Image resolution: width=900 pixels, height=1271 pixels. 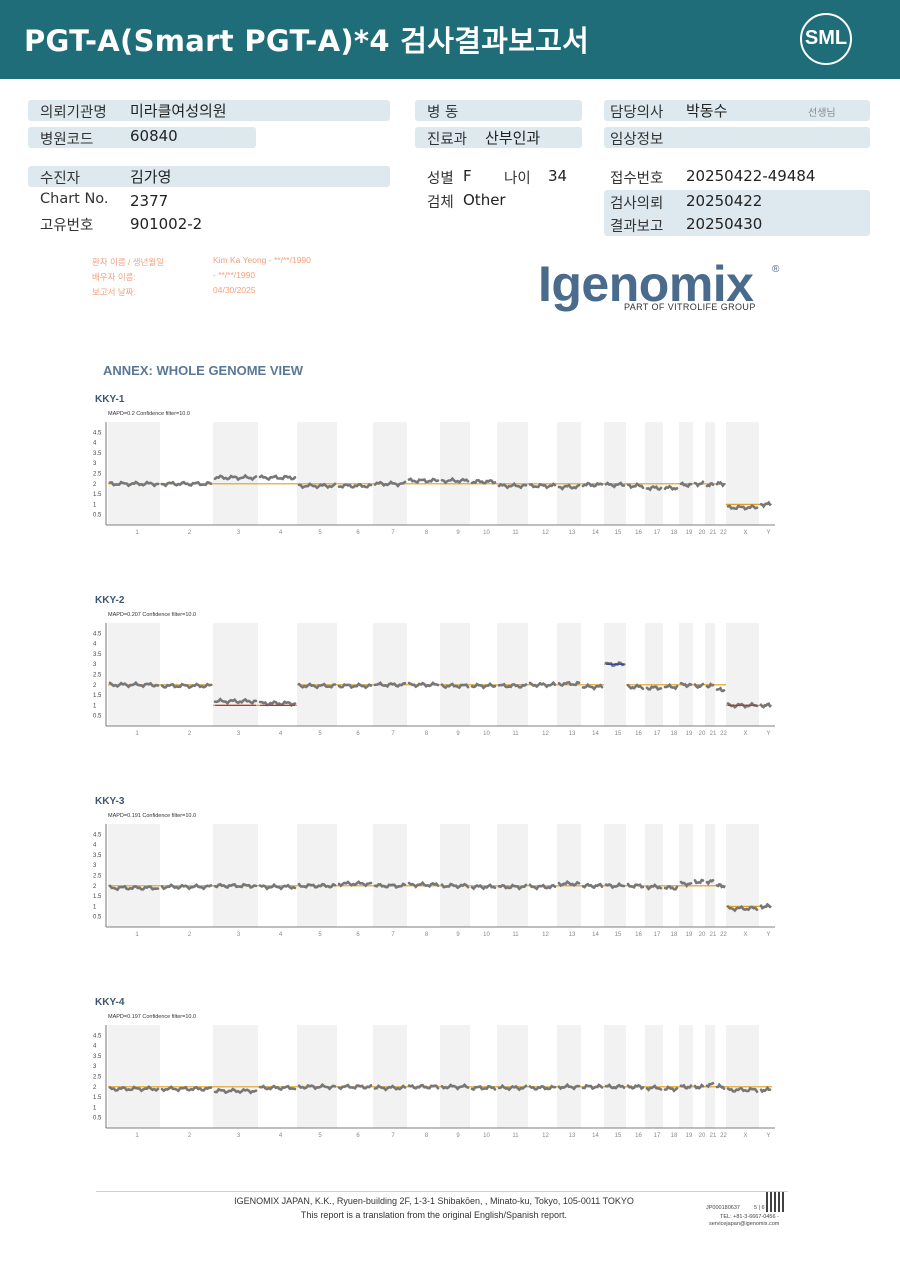 What do you see at coordinates (637, 179) in the screenshot?
I see `receipt-label: 접수번호` at bounding box center [637, 179].